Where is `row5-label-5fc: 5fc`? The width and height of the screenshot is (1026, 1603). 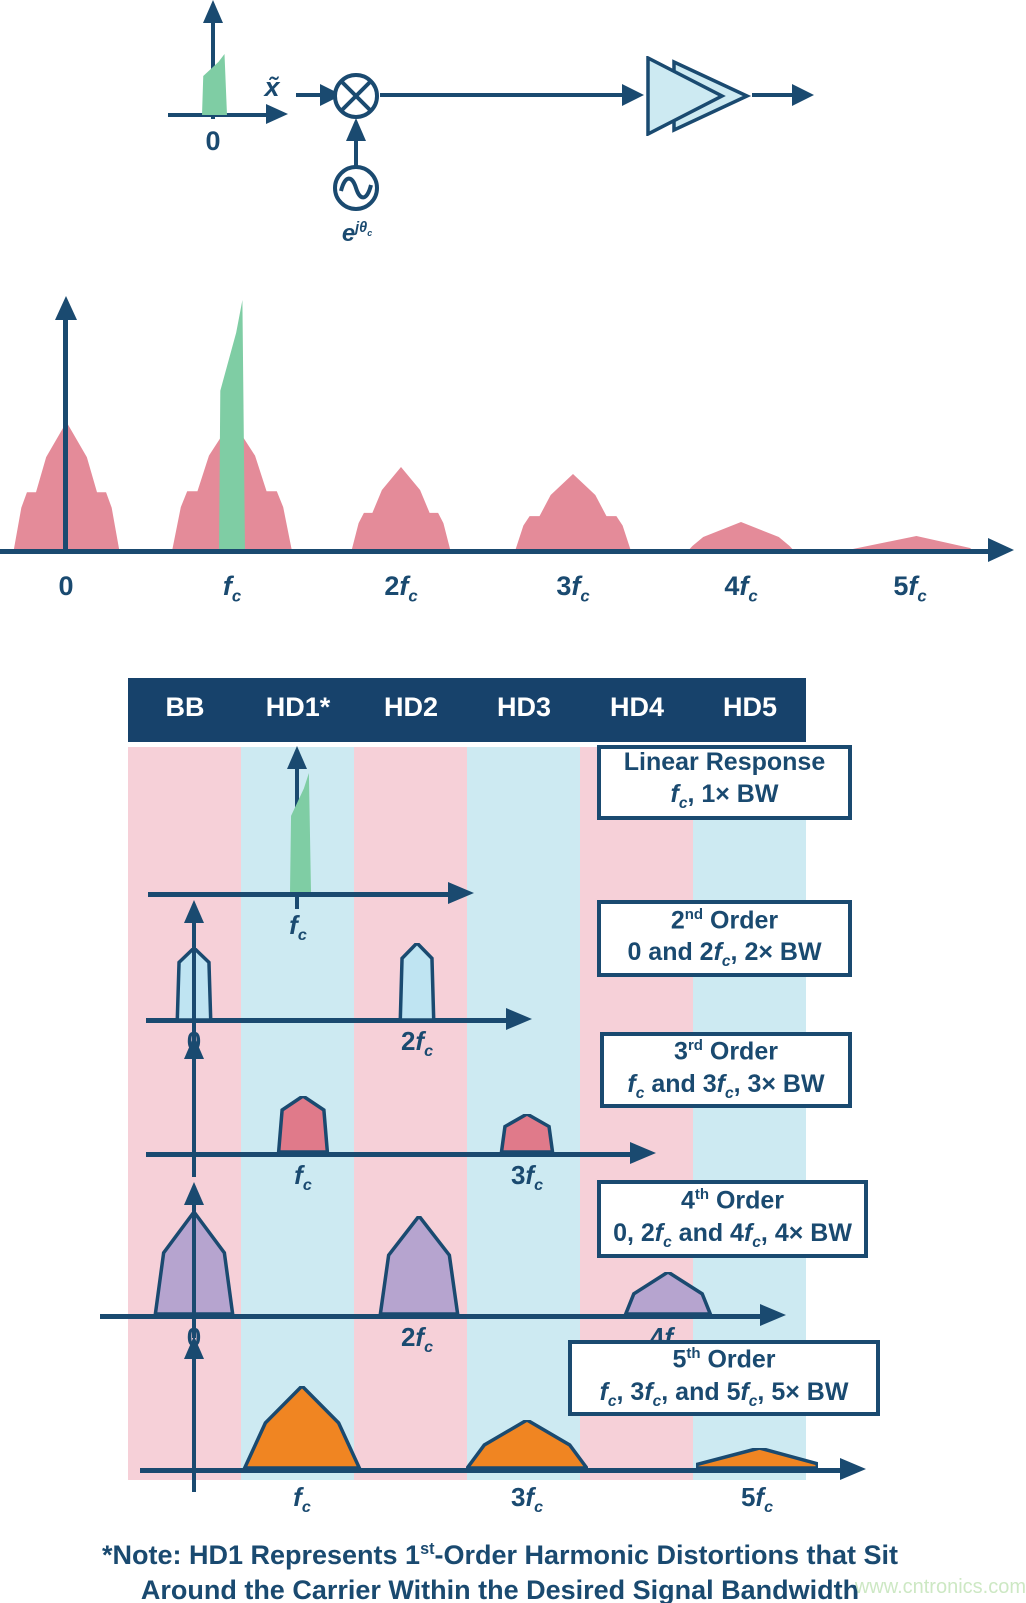
row5-label-5fc: 5fc is located at coordinates (757, 1499).